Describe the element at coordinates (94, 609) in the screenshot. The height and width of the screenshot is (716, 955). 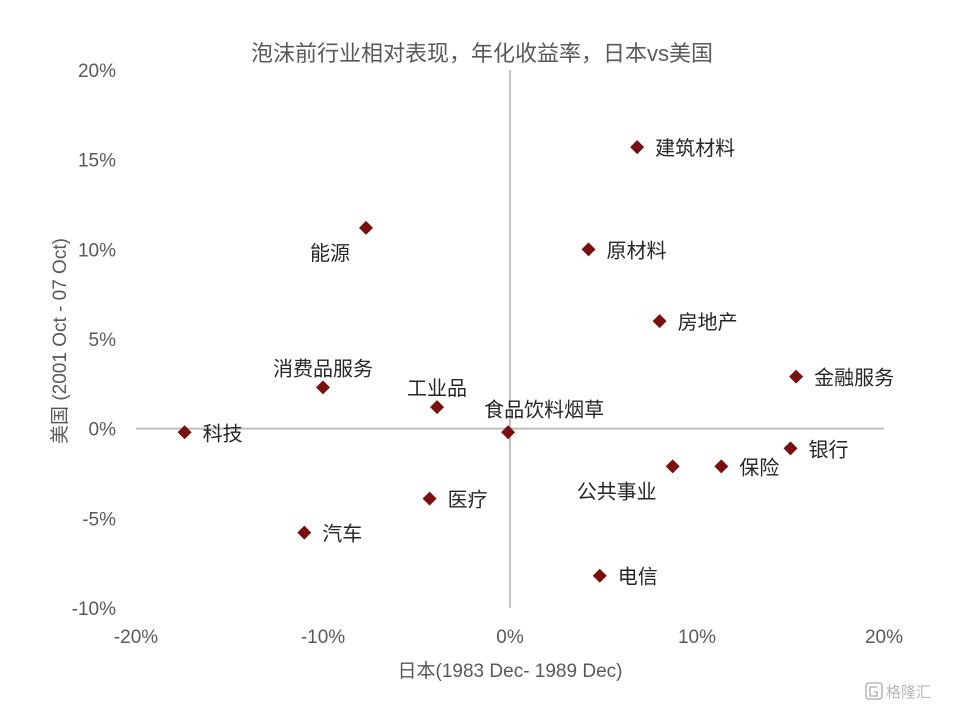
I see `y-tick-label: -10%` at that location.